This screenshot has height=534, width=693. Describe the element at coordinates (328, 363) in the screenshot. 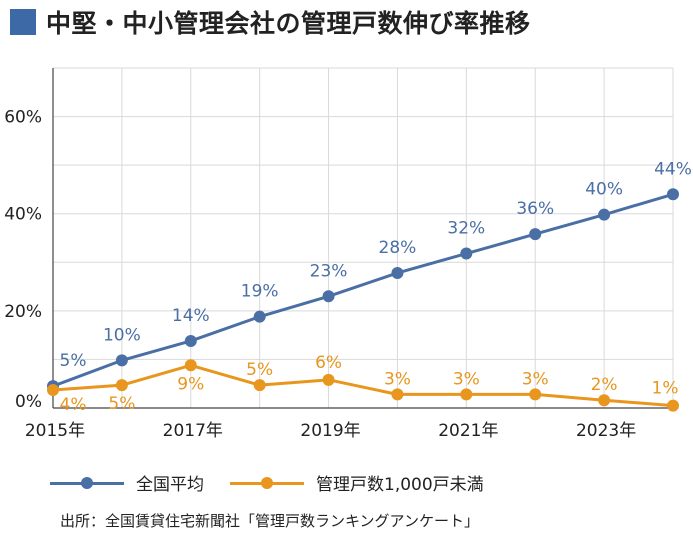

I see `series-1-data-label: 6%` at that location.